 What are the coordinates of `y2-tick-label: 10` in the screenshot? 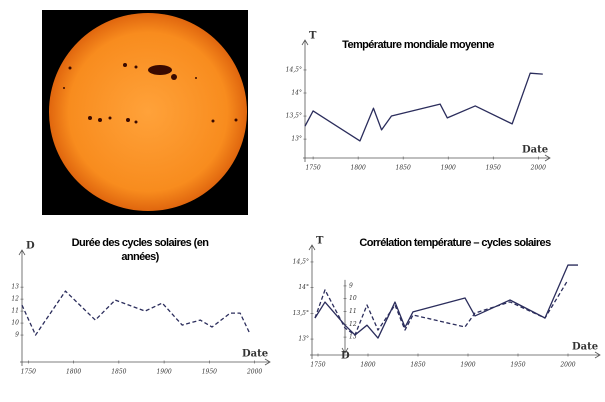 It's located at (353, 298).